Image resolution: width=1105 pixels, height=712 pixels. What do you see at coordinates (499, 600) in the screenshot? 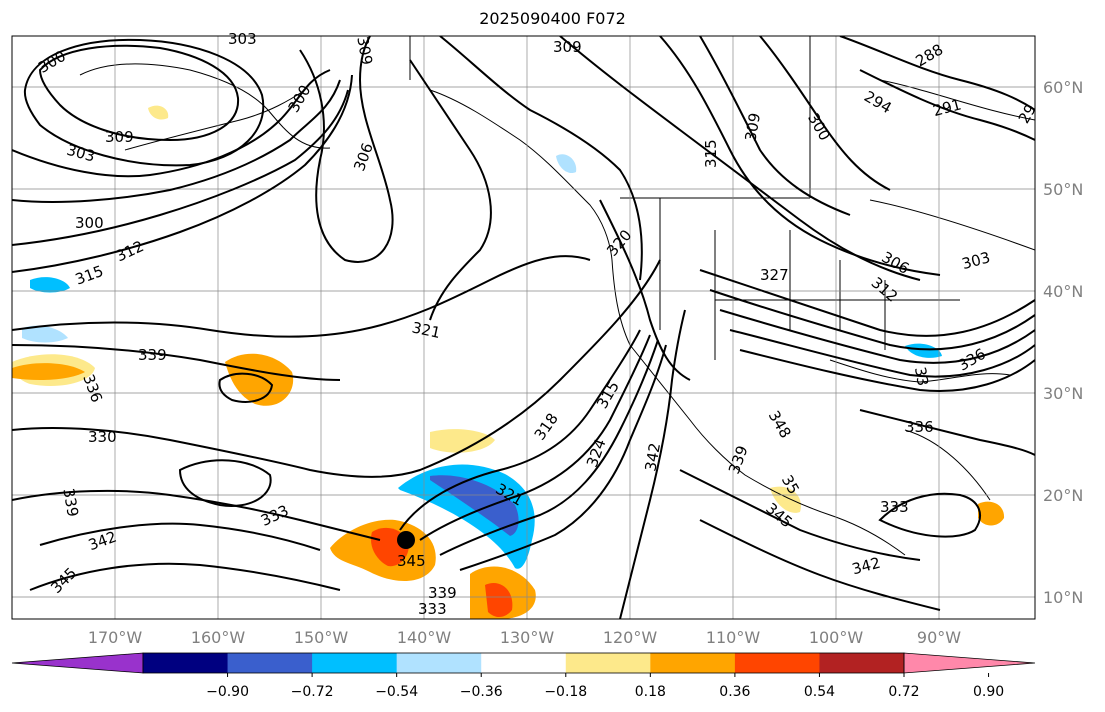
I see `shade-red-south` at bounding box center [499, 600].